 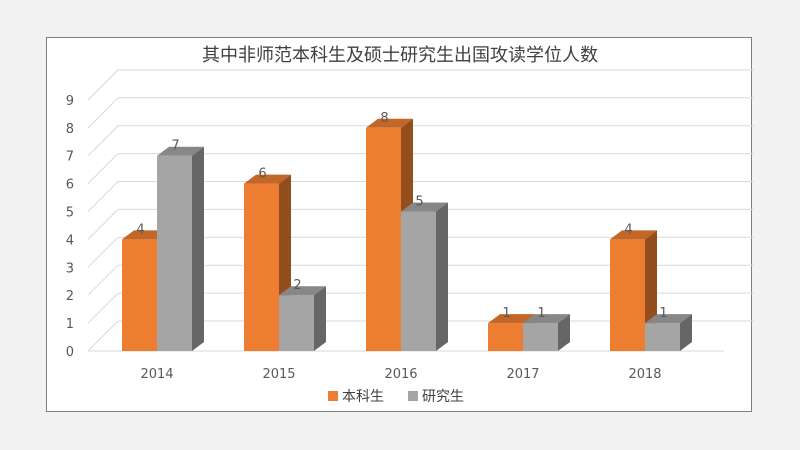 I want to click on y-tick-label: 7, so click(x=70, y=157).